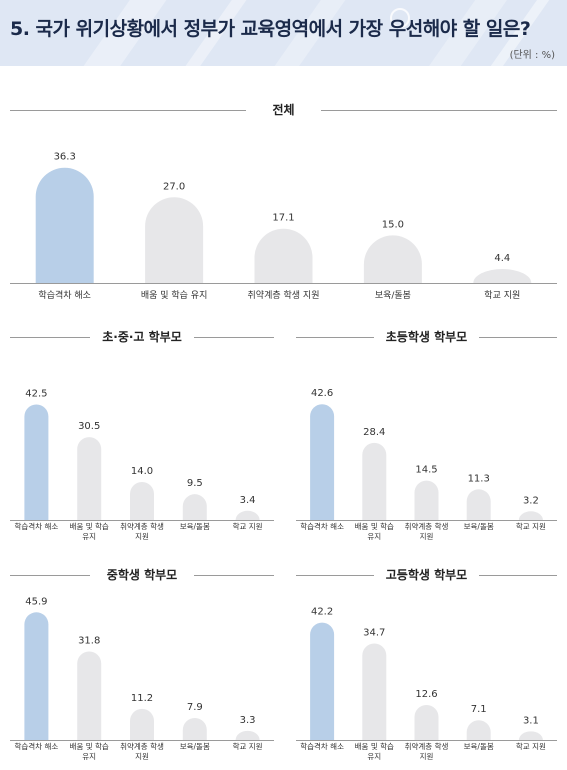 This screenshot has width=567, height=770. Describe the element at coordinates (374, 632) in the screenshot. I see `value-label: 34.7` at that location.